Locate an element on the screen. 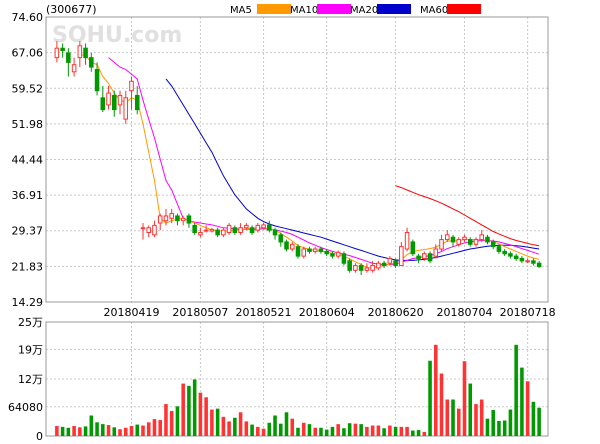 The image size is (600, 444). volume-tick-label: 0 is located at coordinates (39, 435).